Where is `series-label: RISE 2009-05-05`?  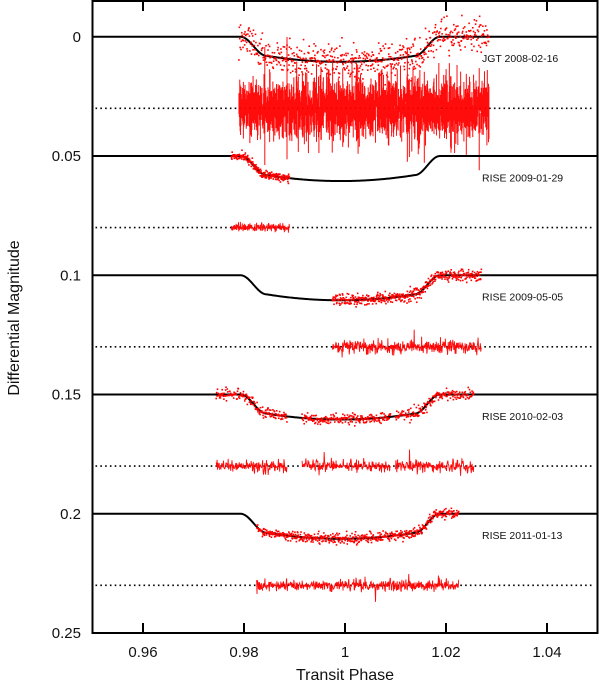
series-label: RISE 2009-05-05 is located at coordinates (522, 298).